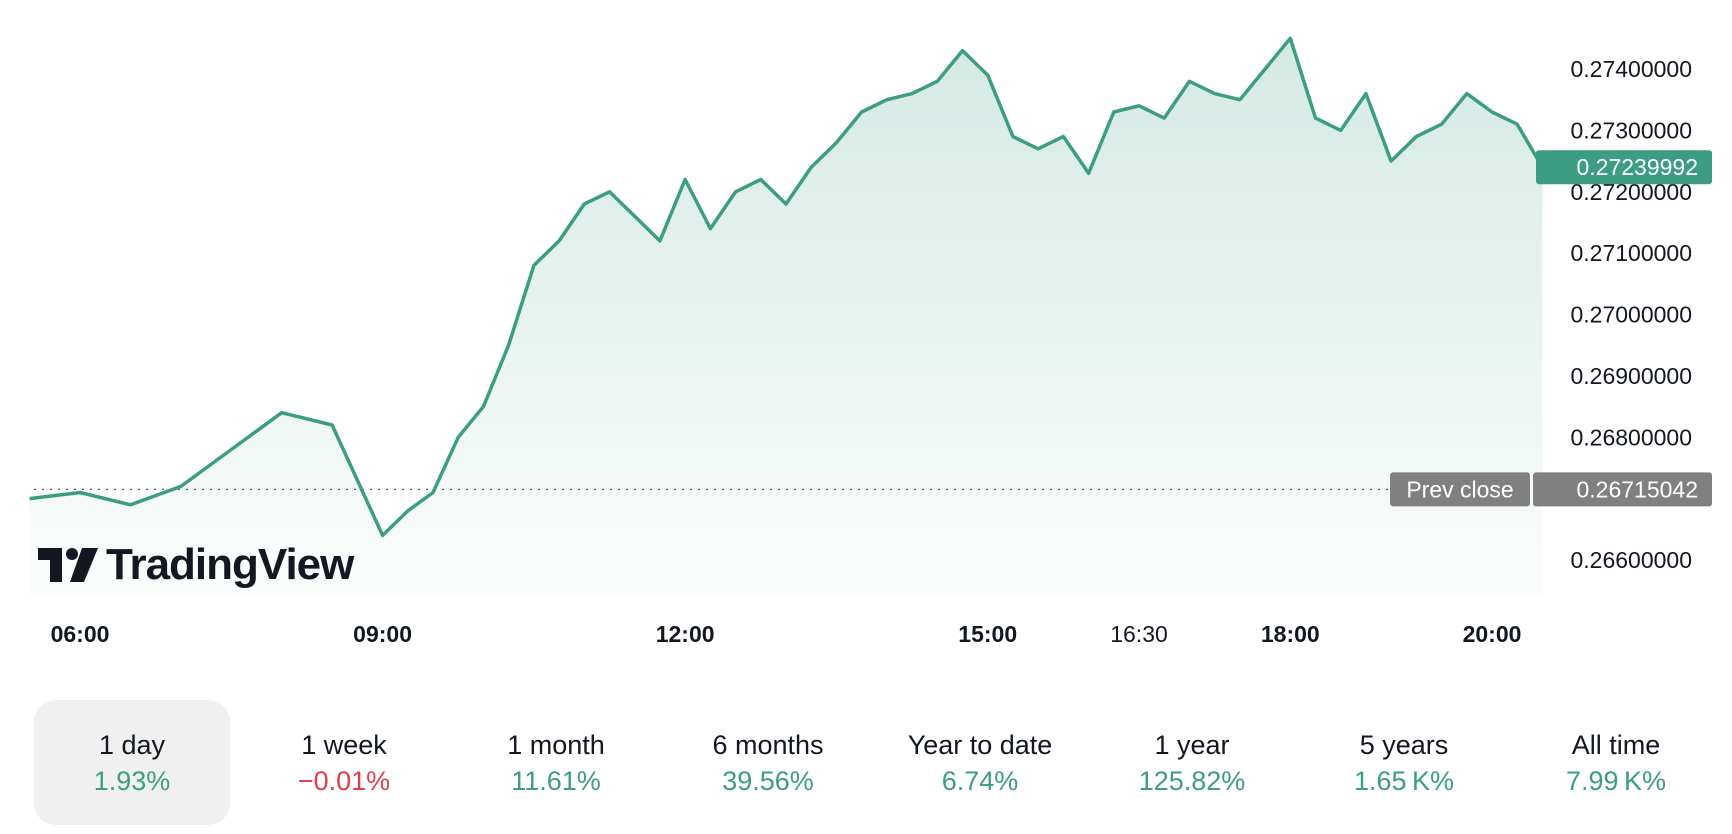 The image size is (1732, 834). I want to click on range-label: 1 week, so click(344, 744).